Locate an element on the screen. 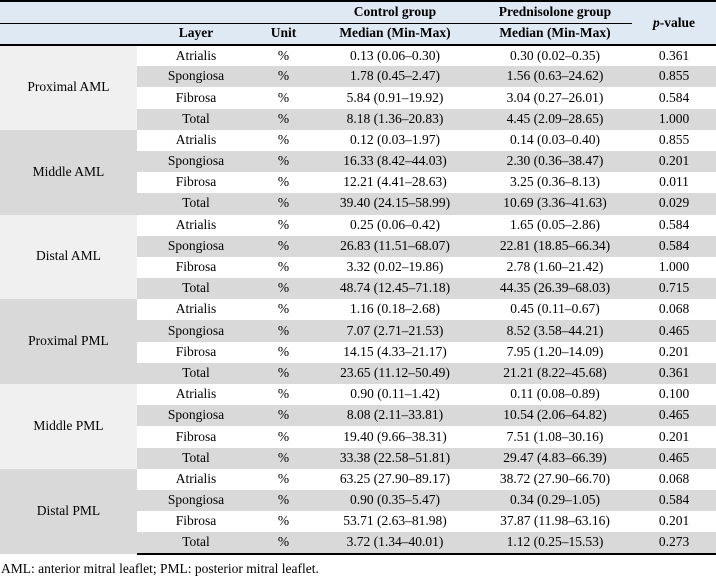 This screenshot has width=716, height=586. prednisolone-value-cell: 1.65 (0.05–2.86) is located at coordinates (555, 225).